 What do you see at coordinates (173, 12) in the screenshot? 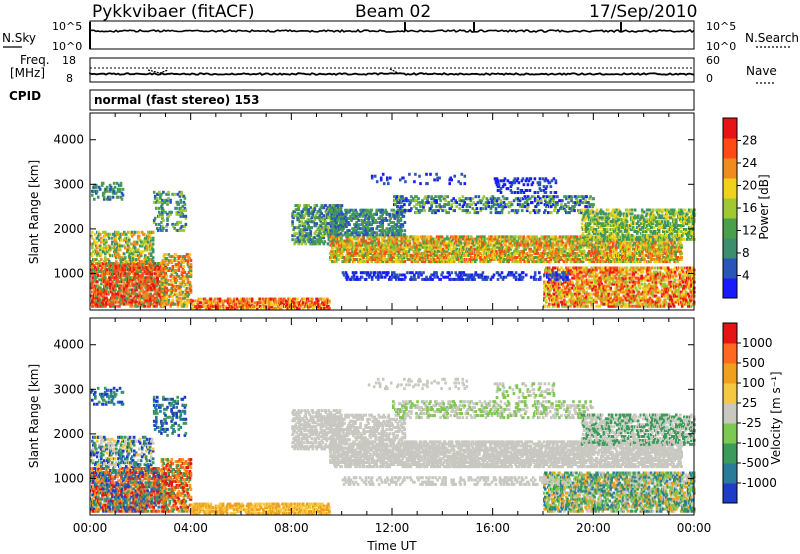
I see `station-title: Pykkvibaer (fitACF)` at bounding box center [173, 12].